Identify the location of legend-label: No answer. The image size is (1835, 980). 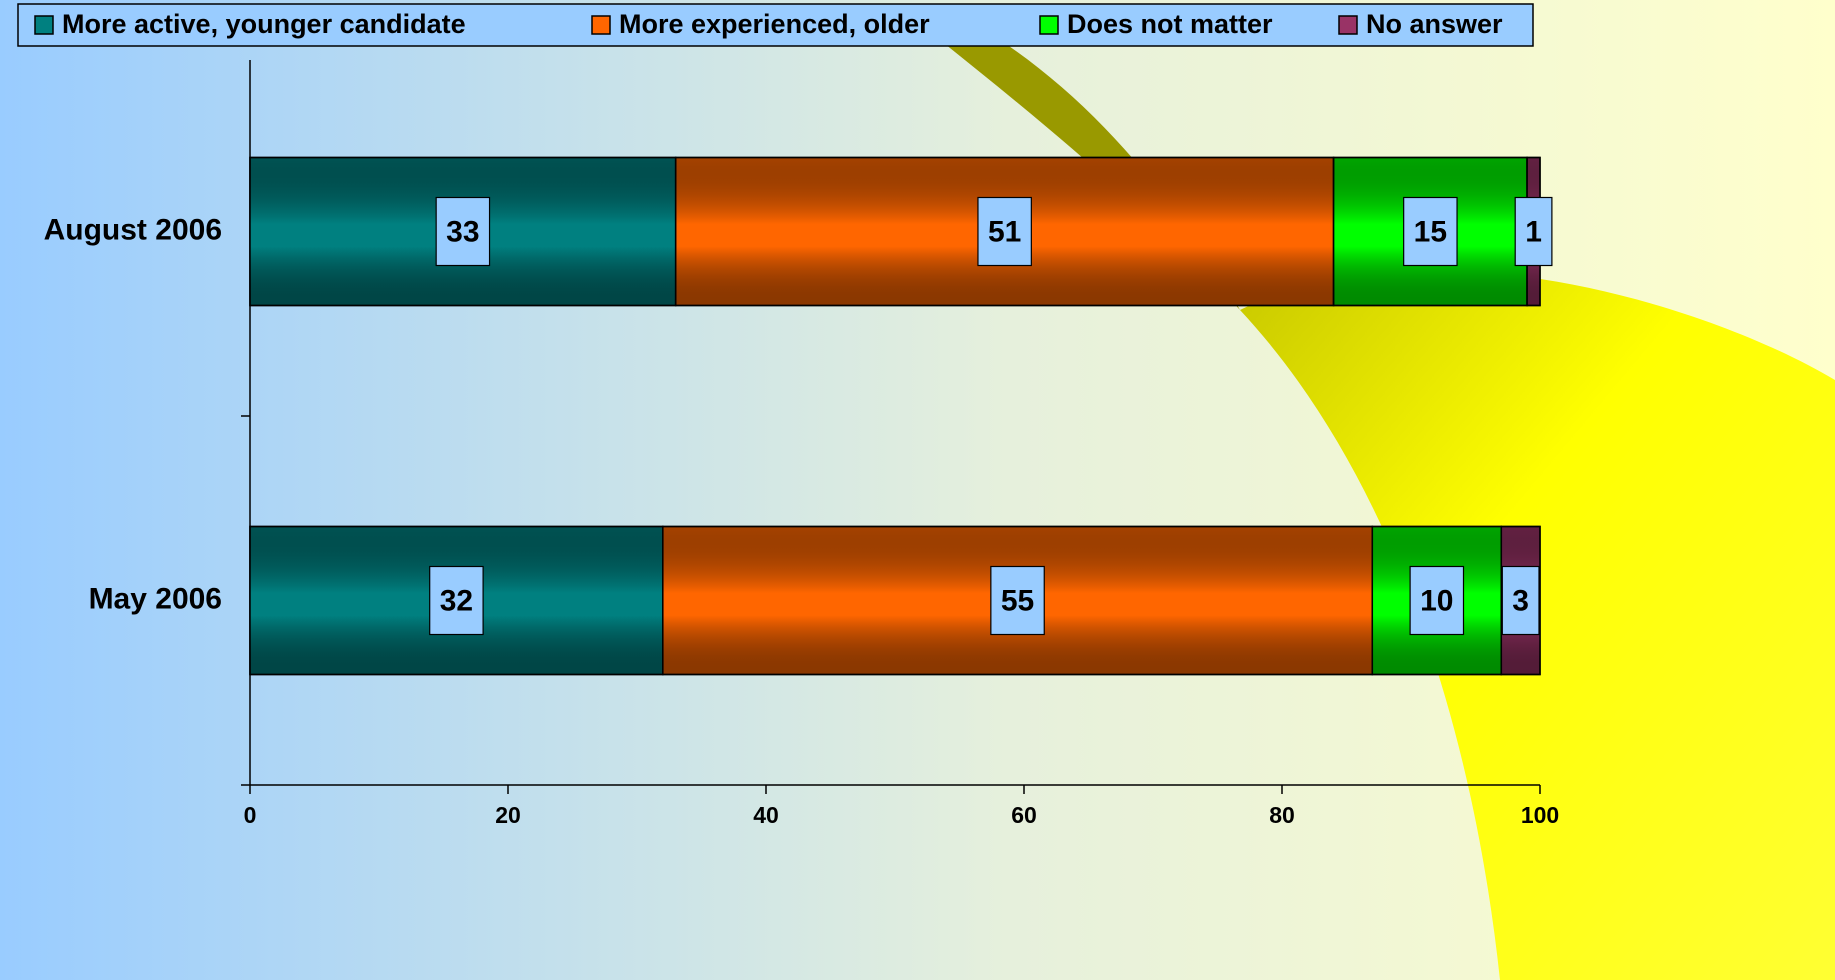
(1434, 24).